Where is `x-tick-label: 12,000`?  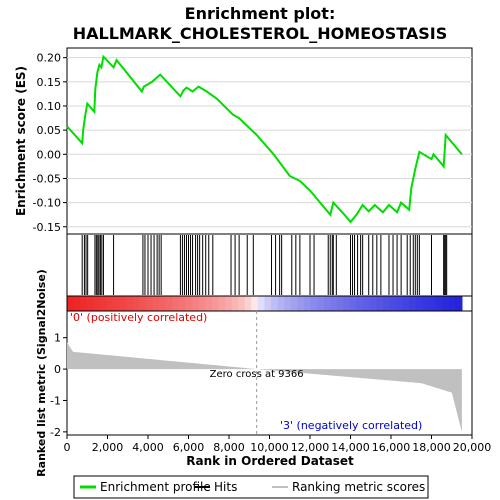 x-tick-label: 12,000 is located at coordinates (310, 447).